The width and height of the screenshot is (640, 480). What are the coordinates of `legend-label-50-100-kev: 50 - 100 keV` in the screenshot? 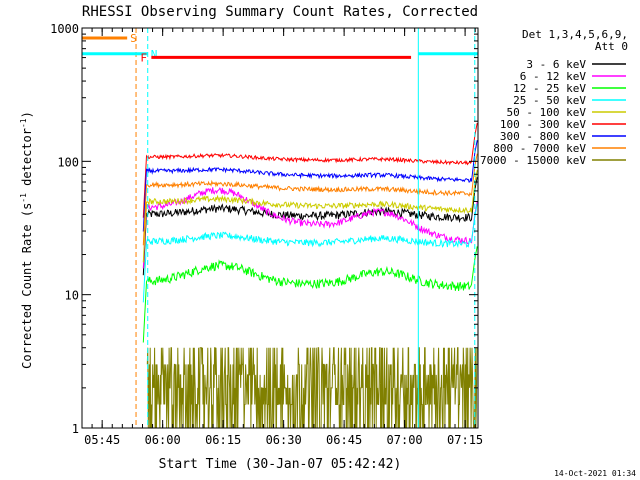 It's located at (547, 112).